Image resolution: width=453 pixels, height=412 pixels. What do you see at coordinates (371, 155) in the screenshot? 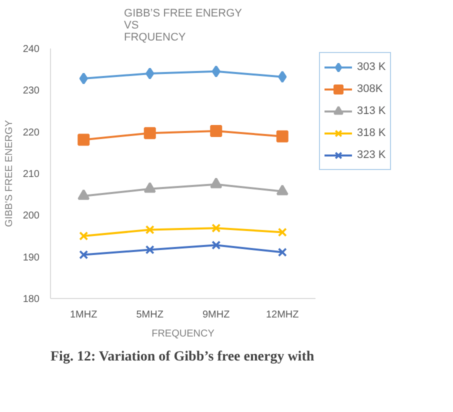
I see `legend-label: 323 K` at bounding box center [371, 155].